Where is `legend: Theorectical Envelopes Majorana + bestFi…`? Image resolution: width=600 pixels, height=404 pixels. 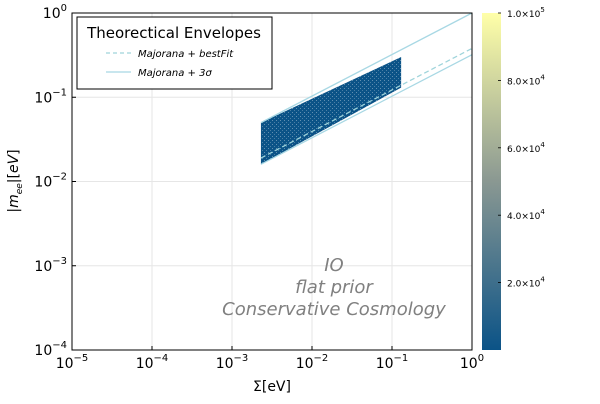
legend: Theorectical Envelopes Majorana + bestFi… is located at coordinates (174, 53).